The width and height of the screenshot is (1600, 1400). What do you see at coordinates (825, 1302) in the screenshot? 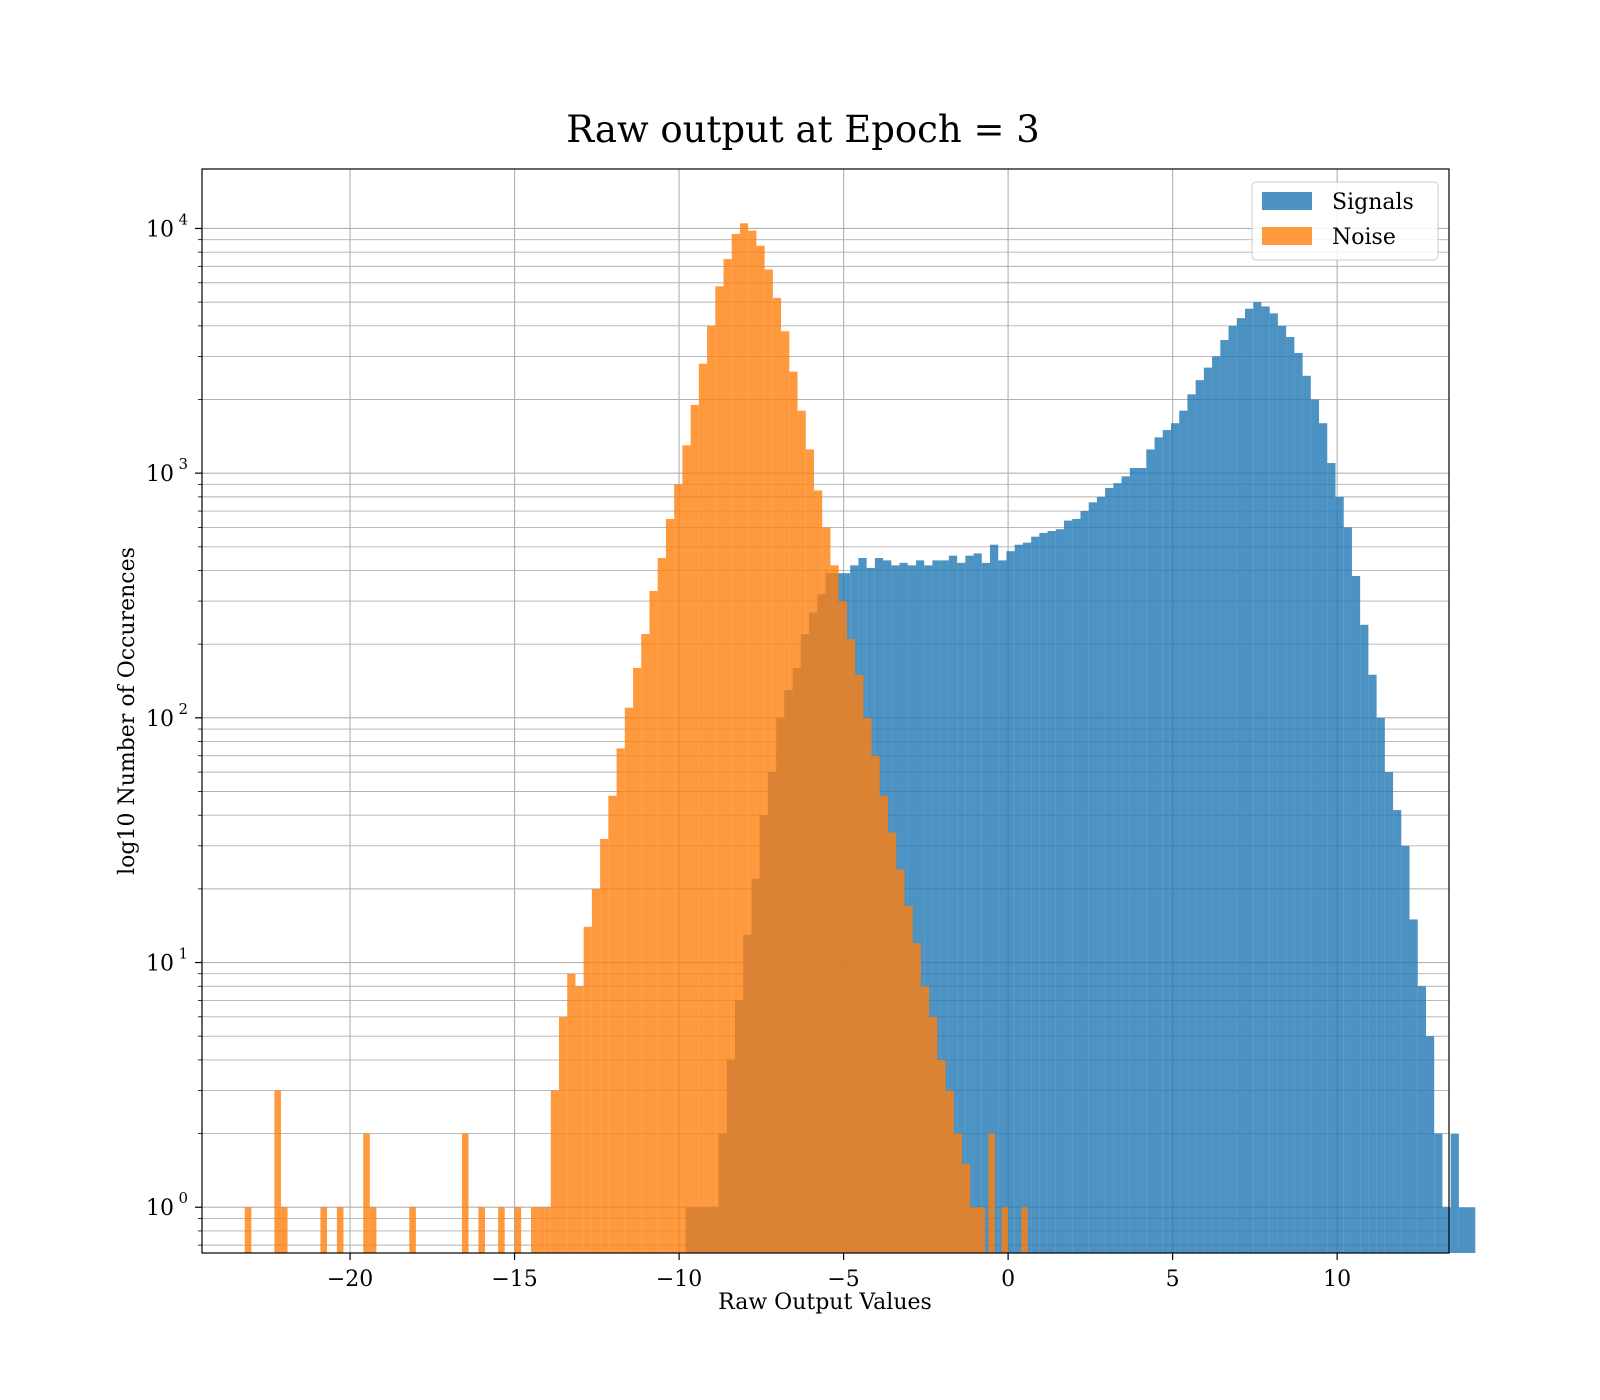
I see `x-axis-label: Raw Output Values` at bounding box center [825, 1302].